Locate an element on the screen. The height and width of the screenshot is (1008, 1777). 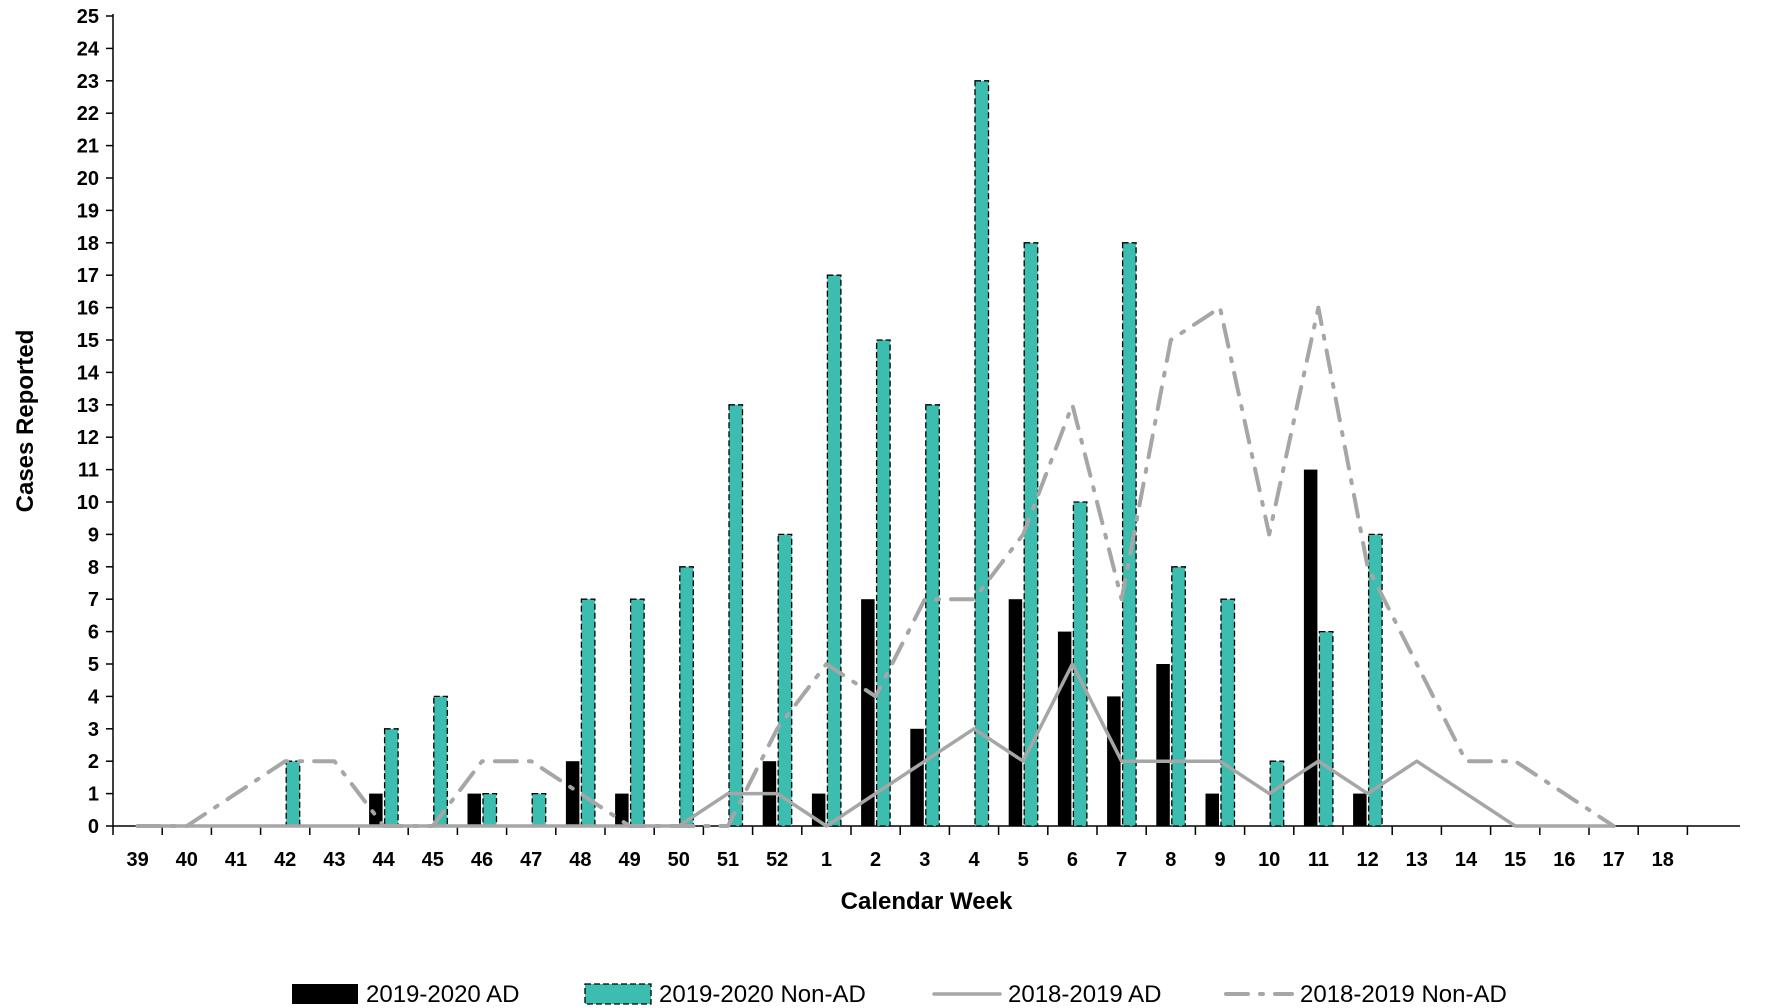
x-tick-label: 47 is located at coordinates (531, 860).